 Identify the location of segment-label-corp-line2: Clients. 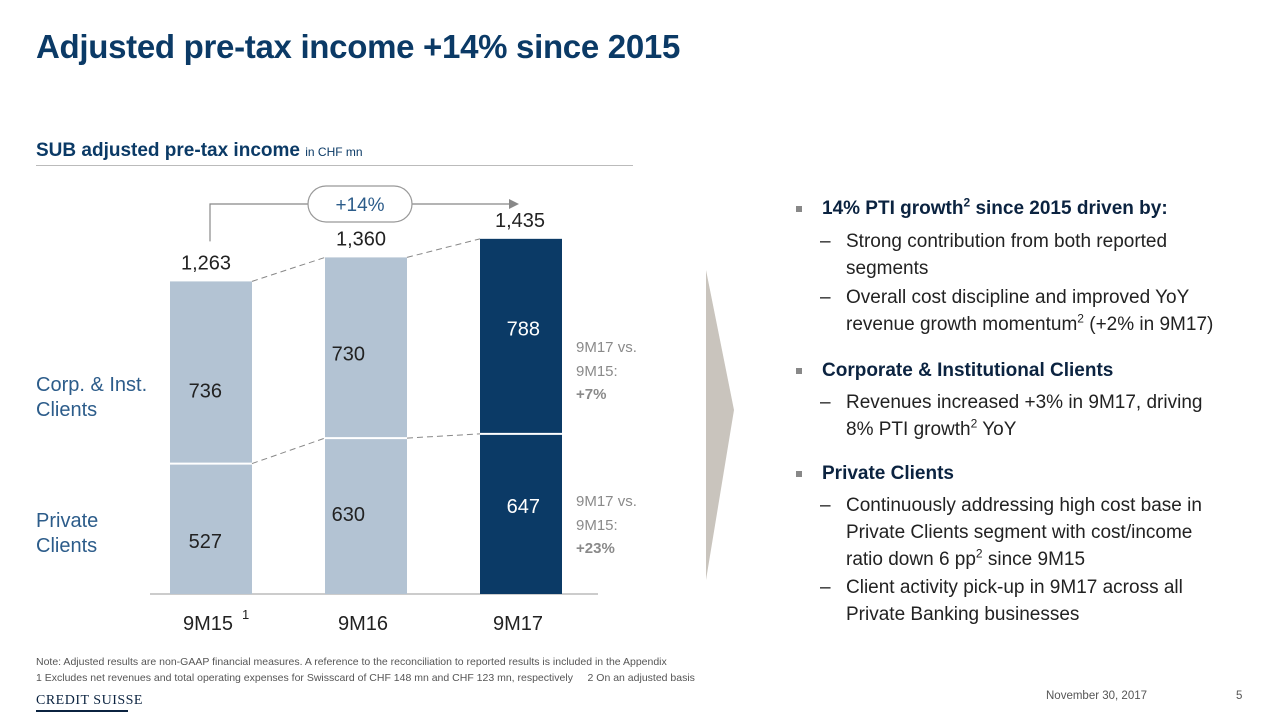
(67, 410).